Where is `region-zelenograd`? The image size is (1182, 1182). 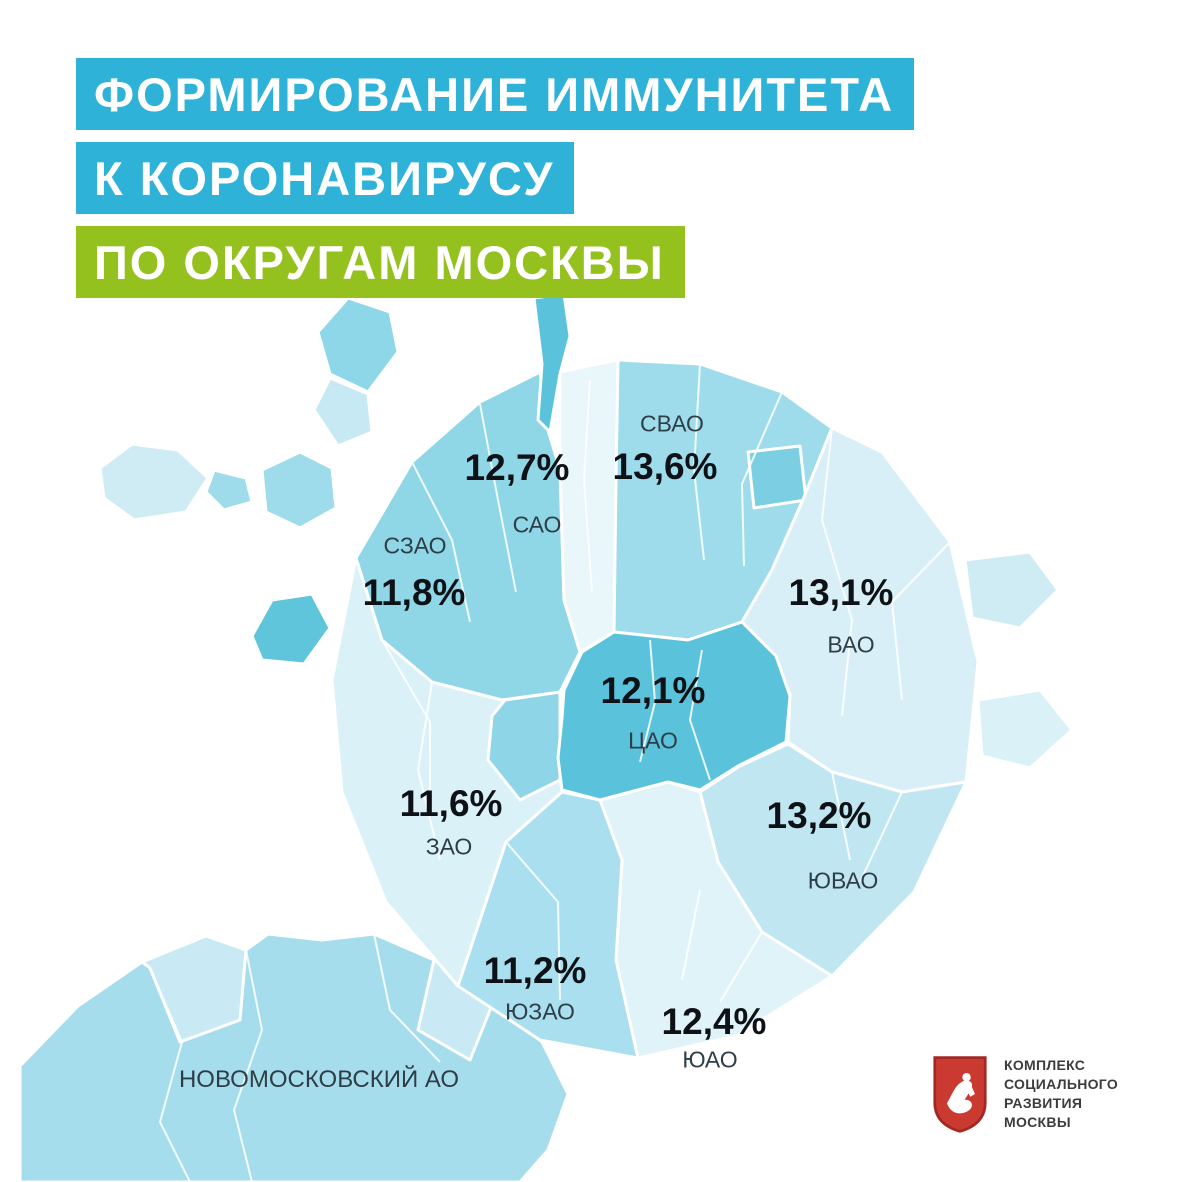 region-zelenograd is located at coordinates (358, 345).